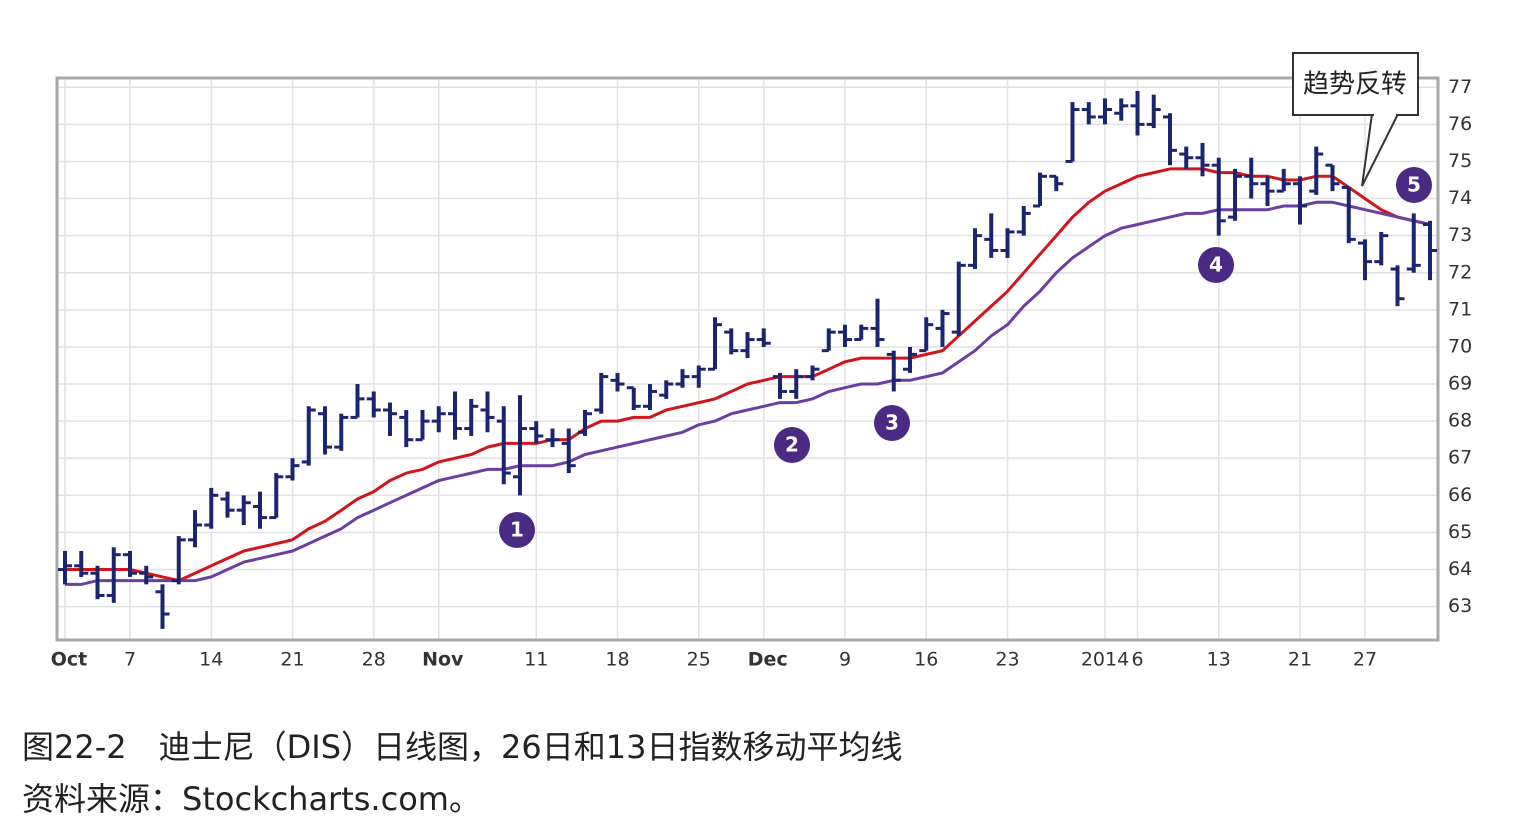 This screenshot has height=840, width=1536. I want to click on y-tick-label: 74, so click(1460, 198).